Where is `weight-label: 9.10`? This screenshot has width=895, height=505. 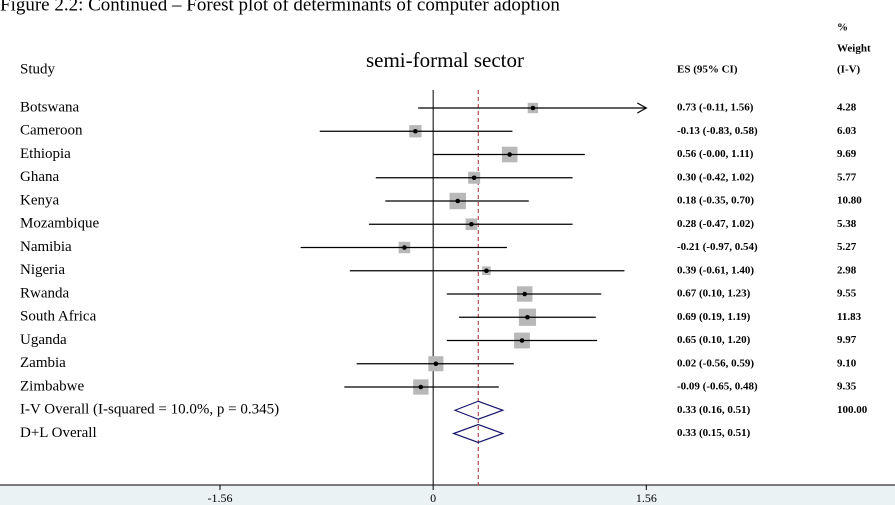 weight-label: 9.10 is located at coordinates (847, 363).